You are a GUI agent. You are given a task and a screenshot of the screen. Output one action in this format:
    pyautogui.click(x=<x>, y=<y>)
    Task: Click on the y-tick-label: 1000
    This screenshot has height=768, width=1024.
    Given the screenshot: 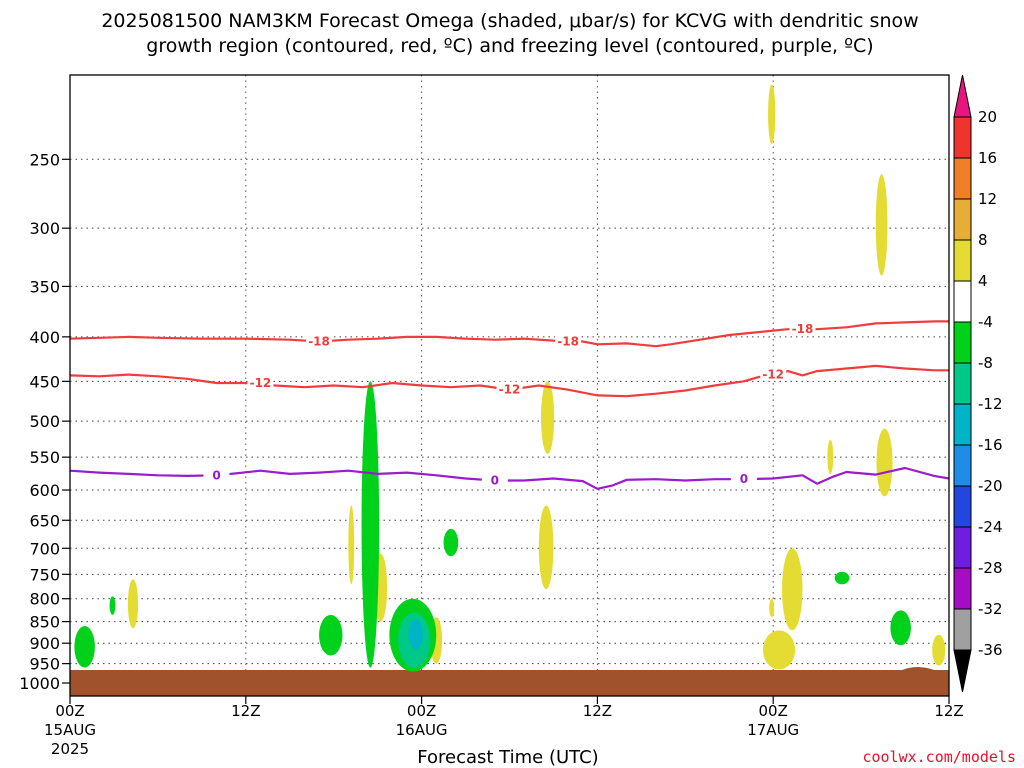 What is the action you would take?
    pyautogui.click(x=39, y=683)
    